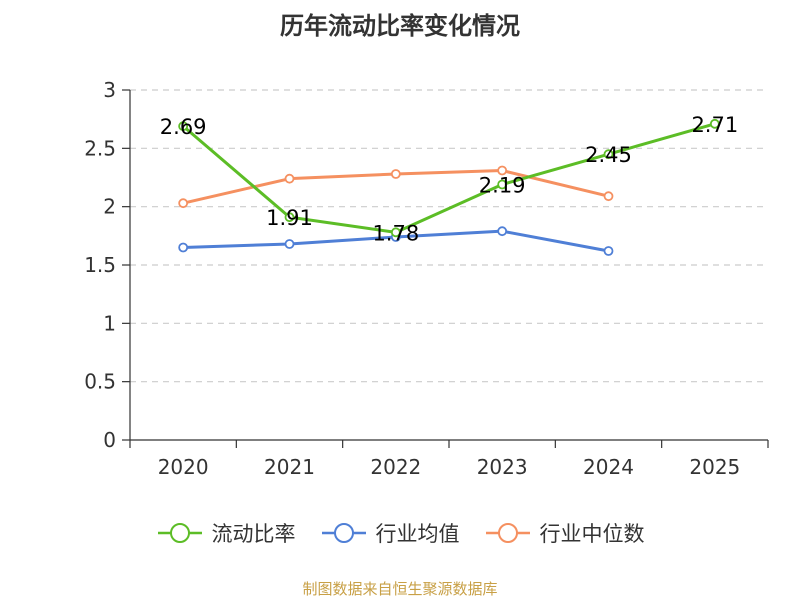  I want to click on y-tick-label: 2, so click(109, 207).